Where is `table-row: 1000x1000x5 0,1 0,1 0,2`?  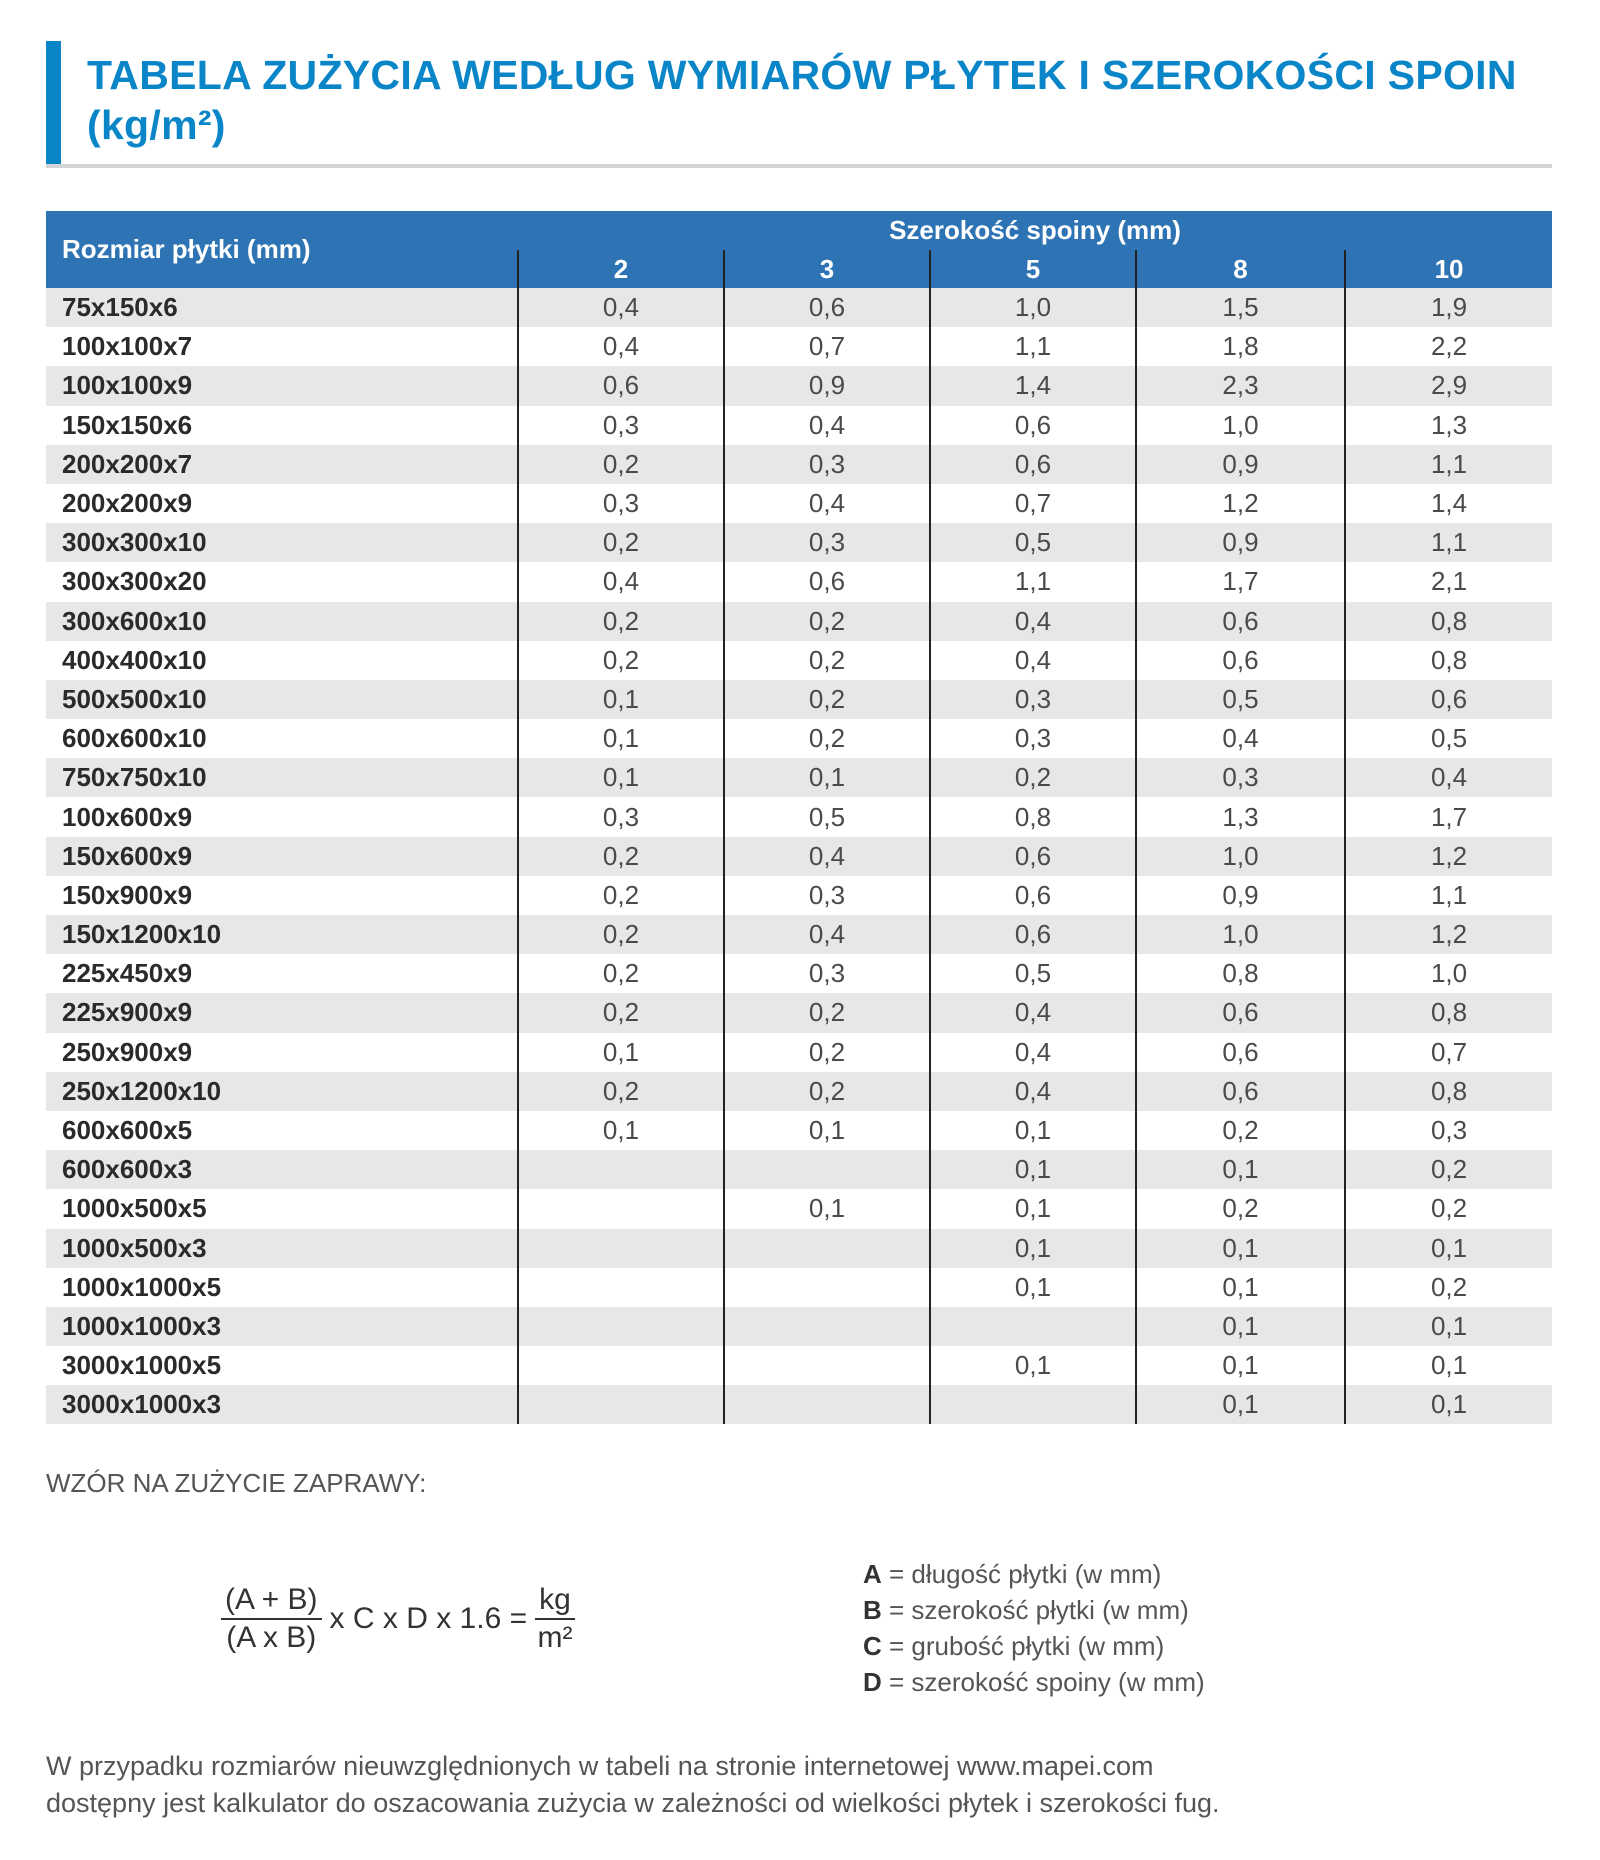
table-row: 1000x1000x5 0,1 0,1 0,2 is located at coordinates (799, 1287).